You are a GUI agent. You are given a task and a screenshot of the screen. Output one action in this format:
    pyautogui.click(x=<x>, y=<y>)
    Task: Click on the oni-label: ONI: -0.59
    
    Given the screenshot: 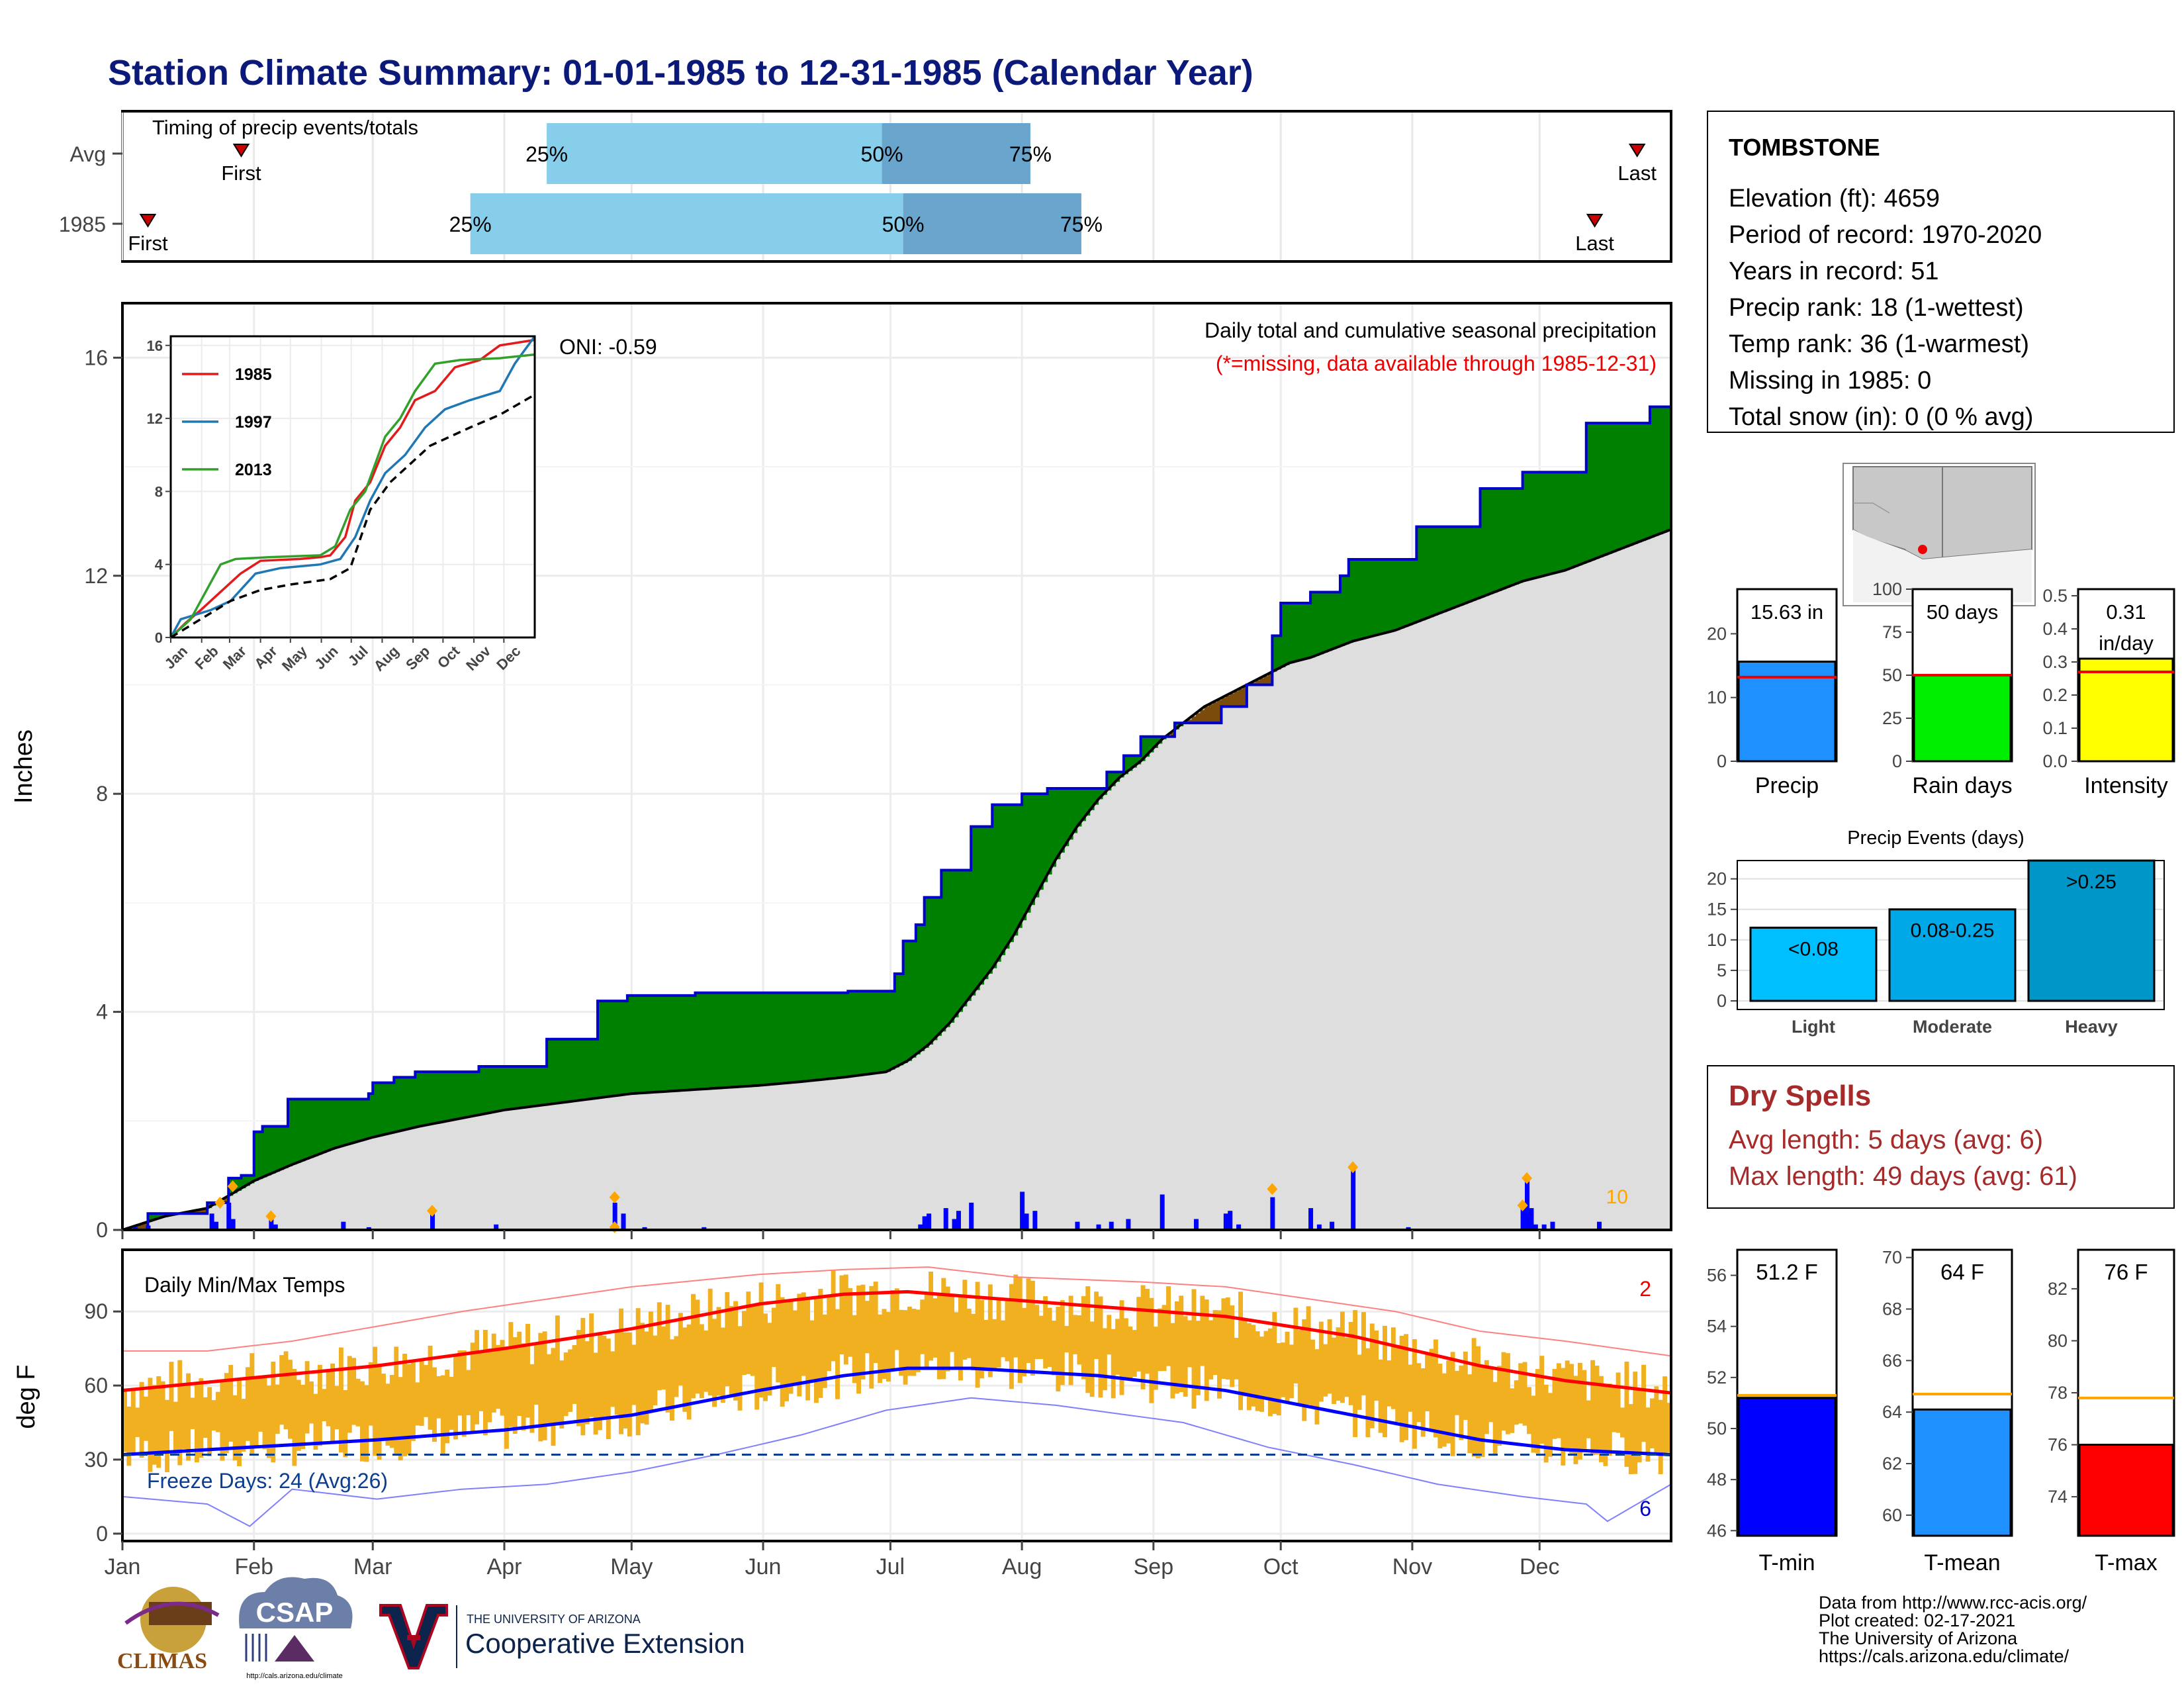 What is the action you would take?
    pyautogui.click(x=608, y=347)
    